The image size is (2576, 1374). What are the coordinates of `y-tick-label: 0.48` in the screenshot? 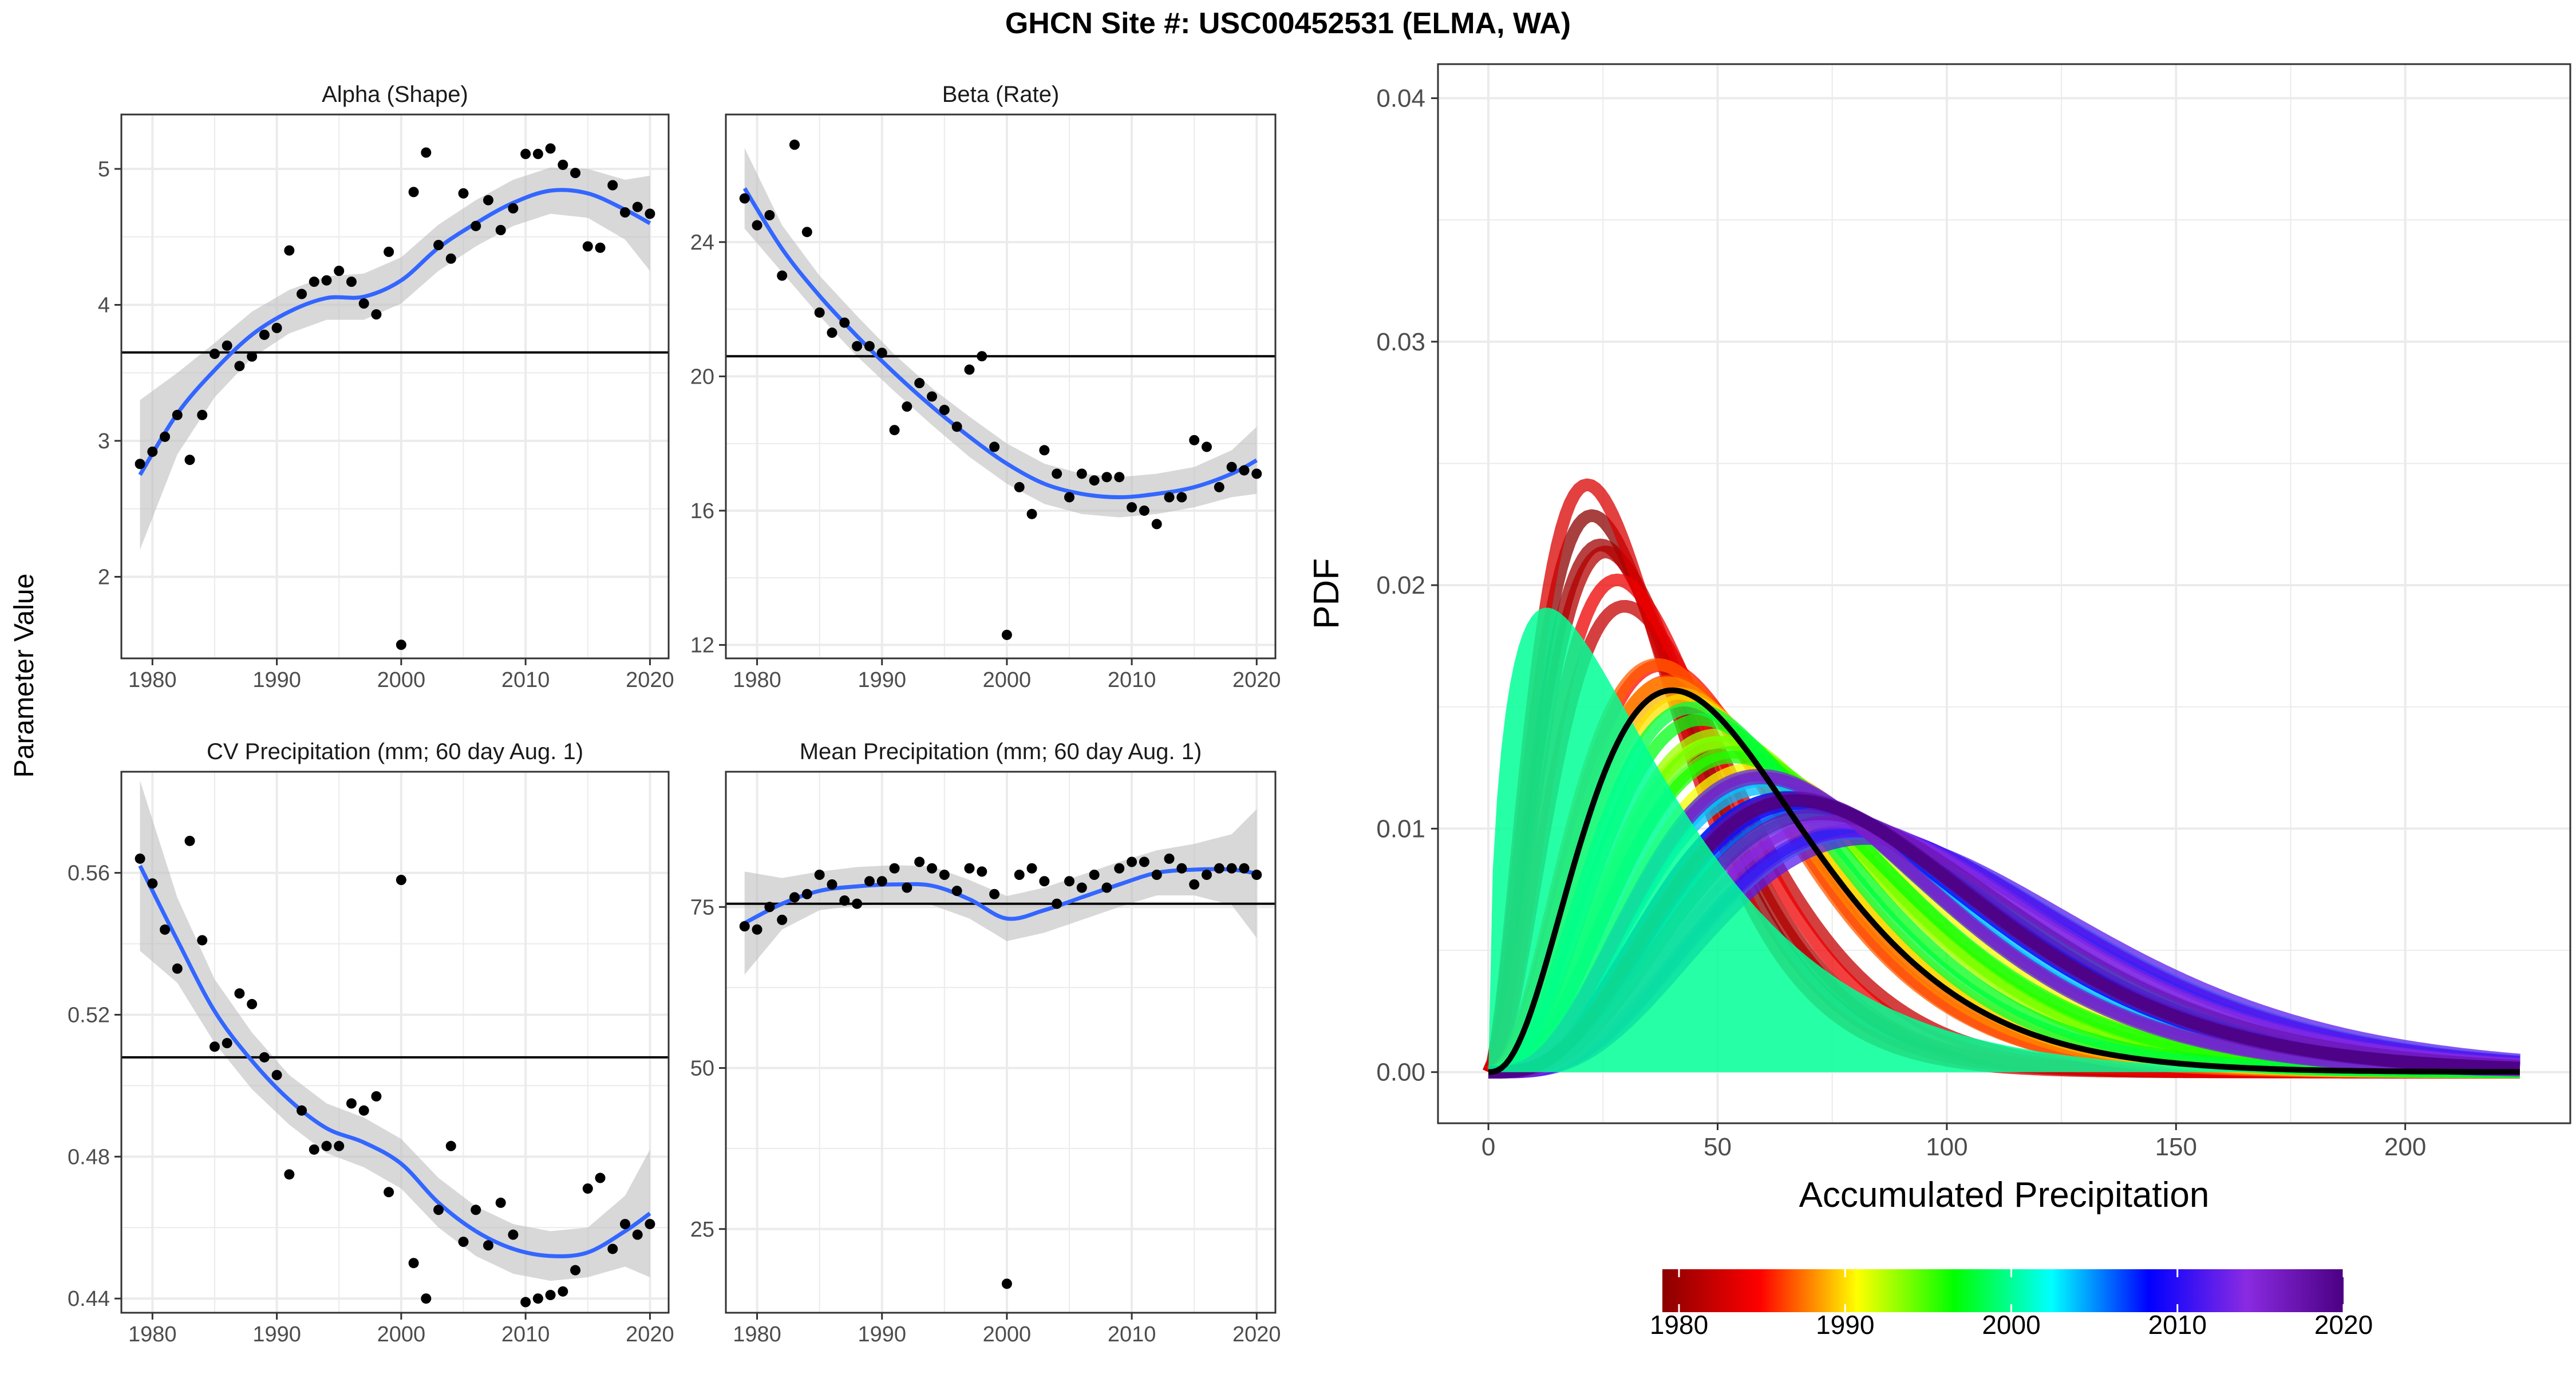 It's located at (89, 1157).